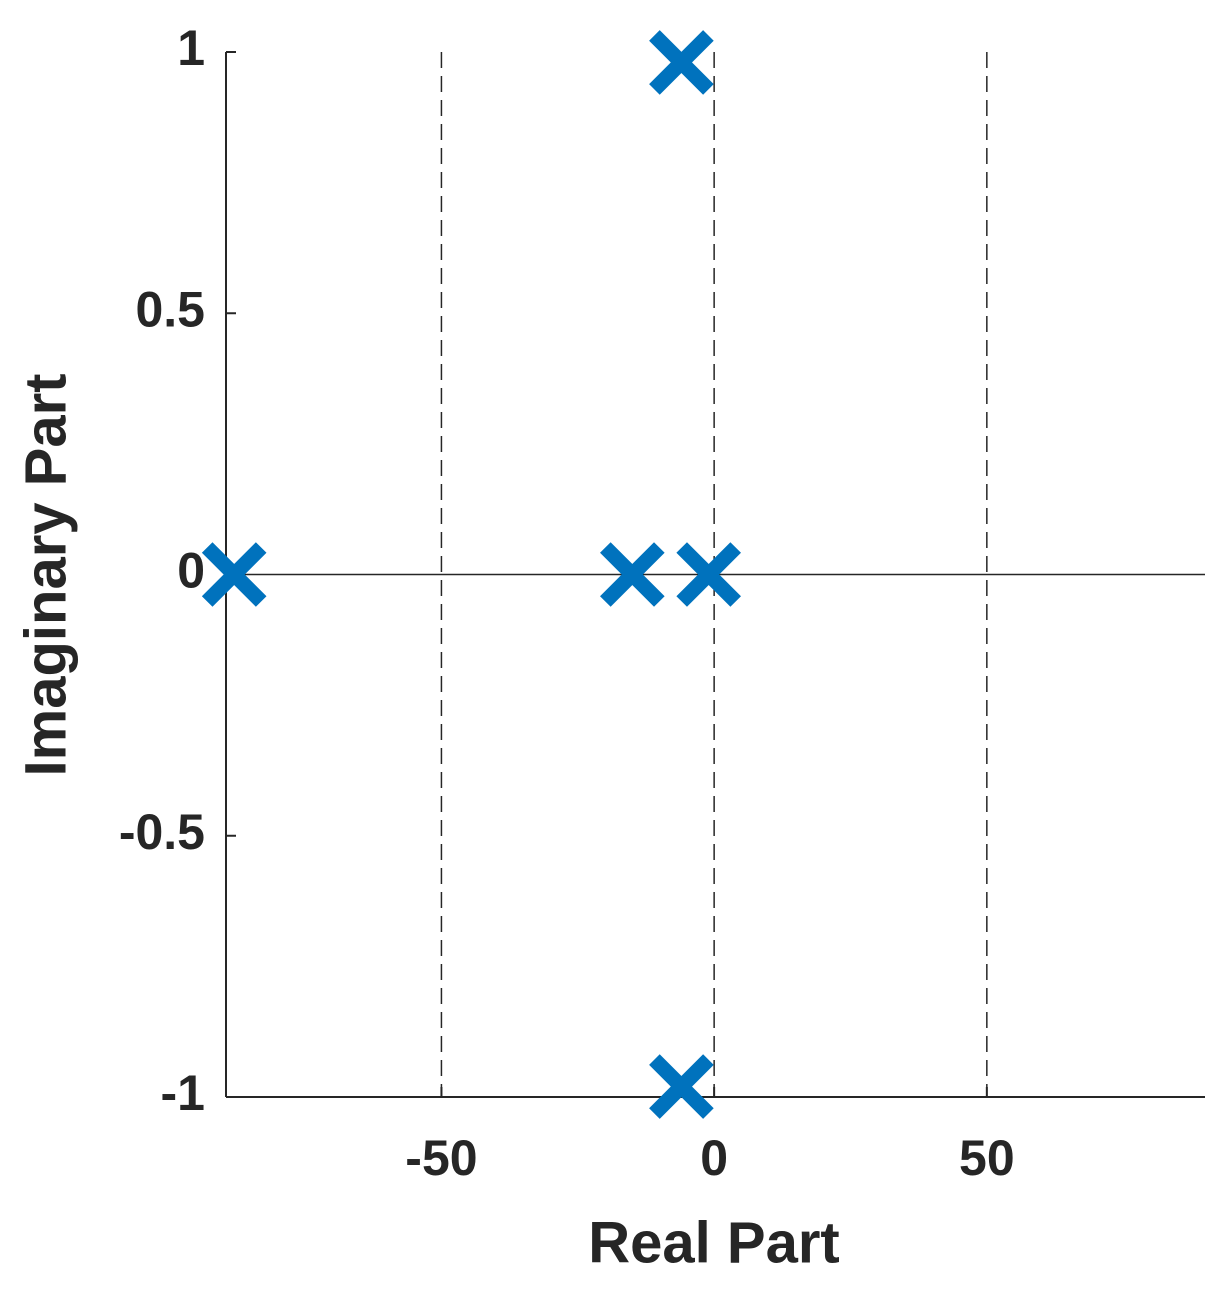 This screenshot has height=1292, width=1231. Describe the element at coordinates (45, 575) in the screenshot. I see `y-axis-title: Imaginary Part` at that location.